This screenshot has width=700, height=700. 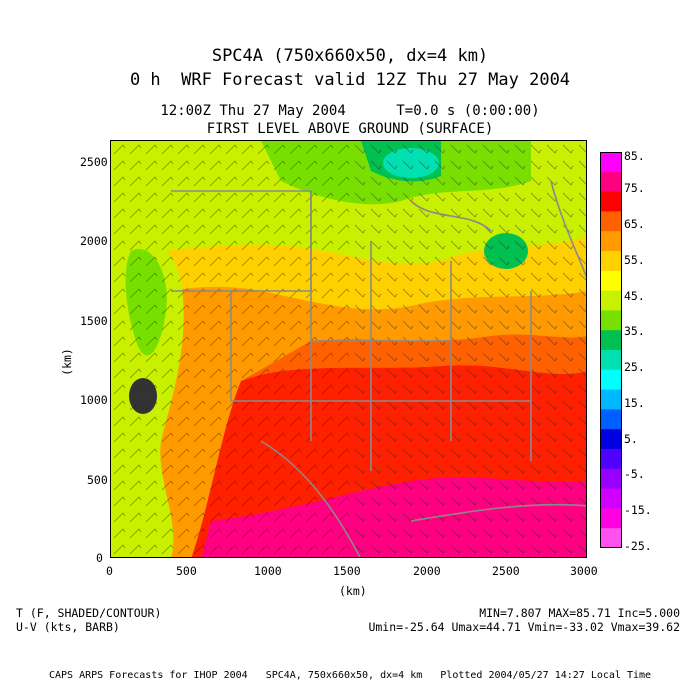 What do you see at coordinates (268, 571) in the screenshot?
I see `x-tick-1000: 1000` at bounding box center [268, 571].